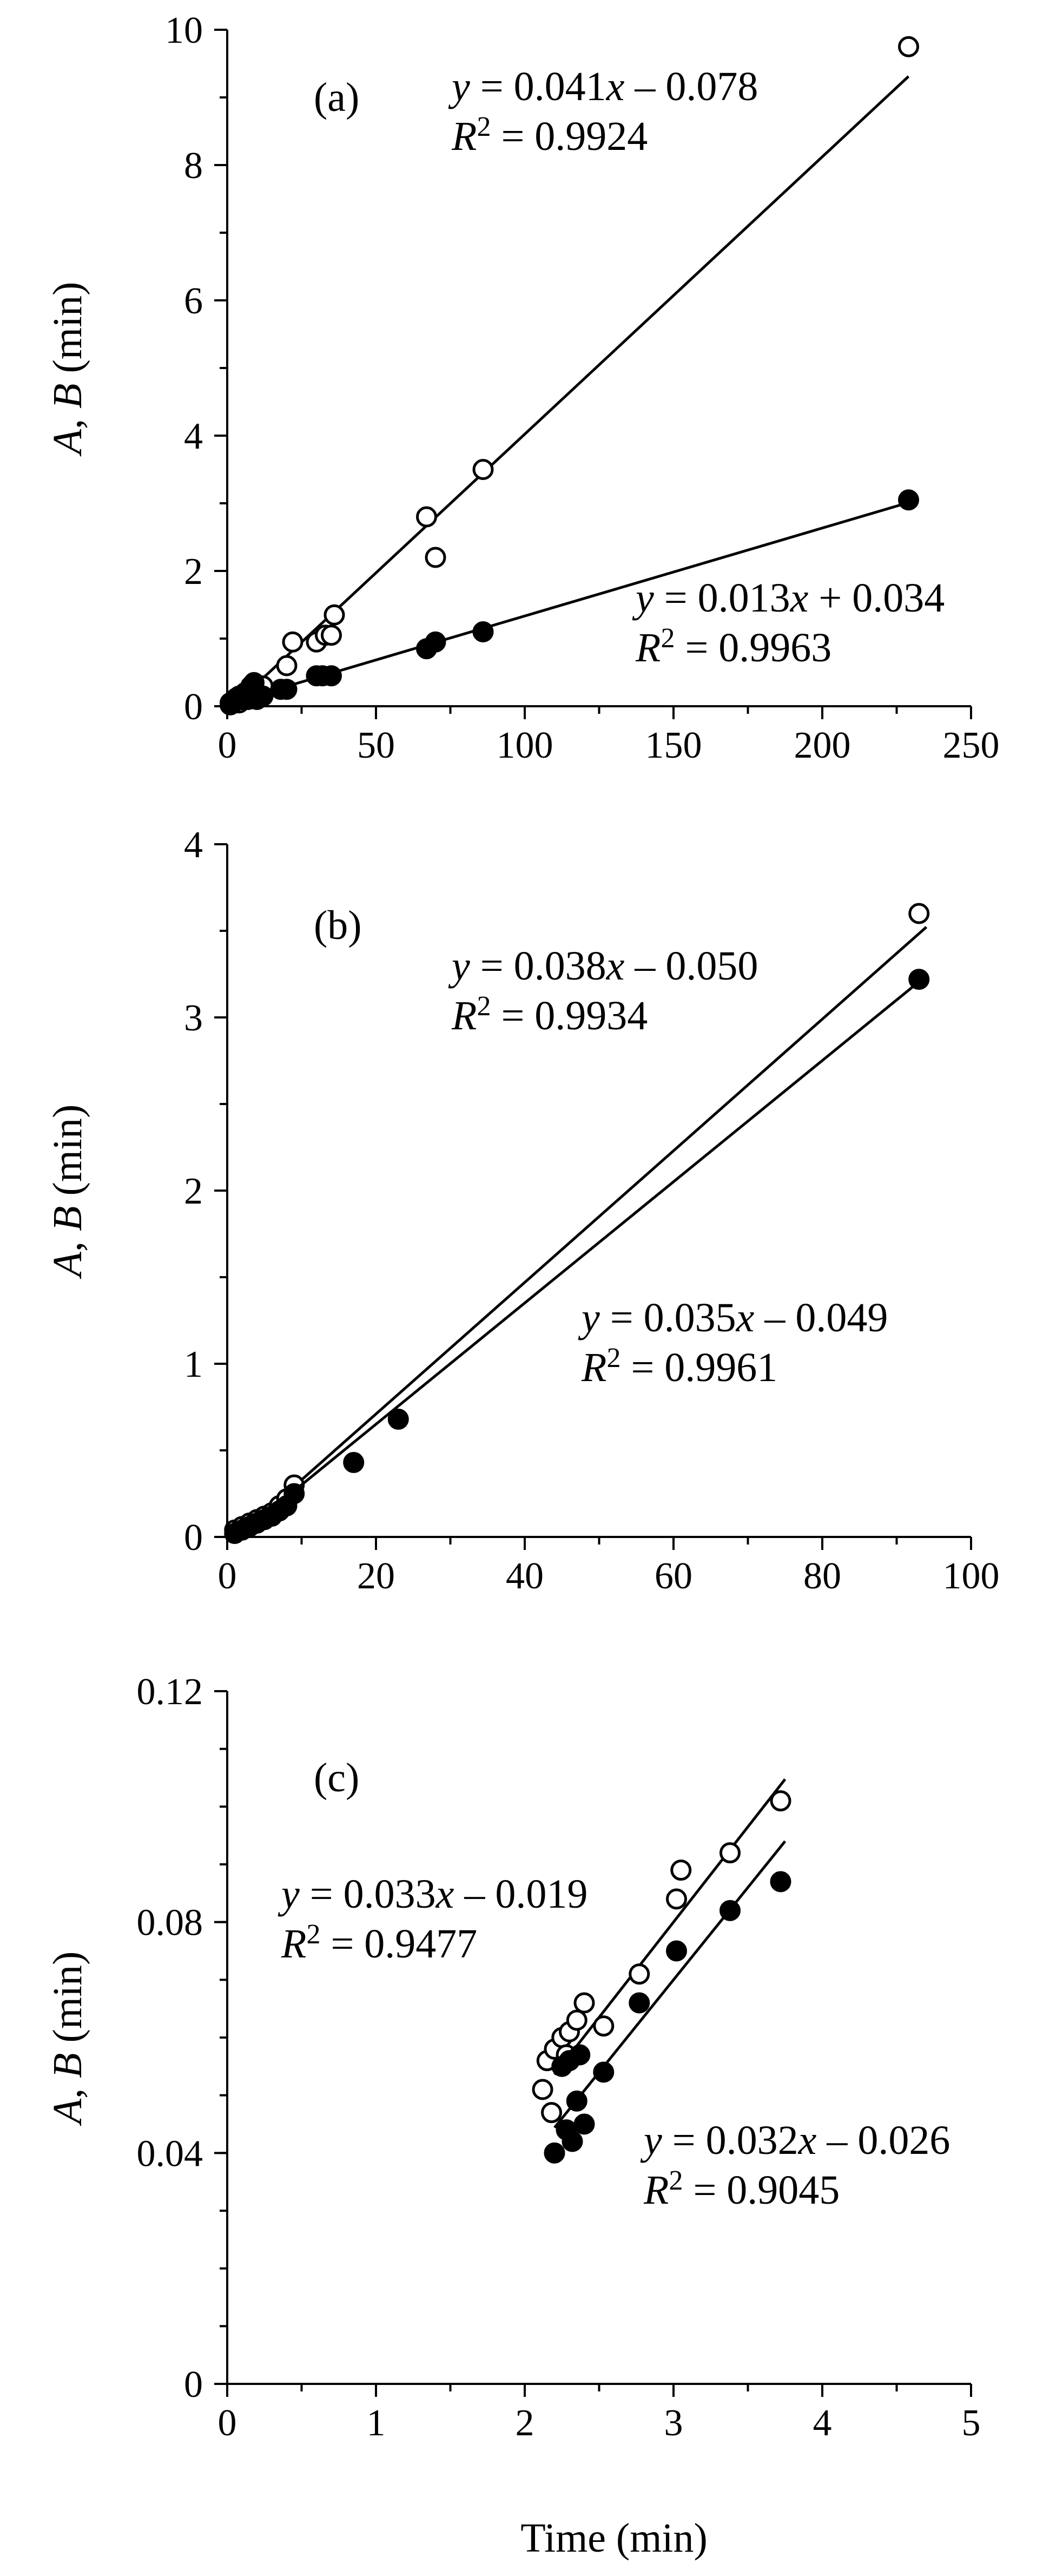  What do you see at coordinates (673, 745) in the screenshot?
I see `x-tick-label: 150` at bounding box center [673, 745].